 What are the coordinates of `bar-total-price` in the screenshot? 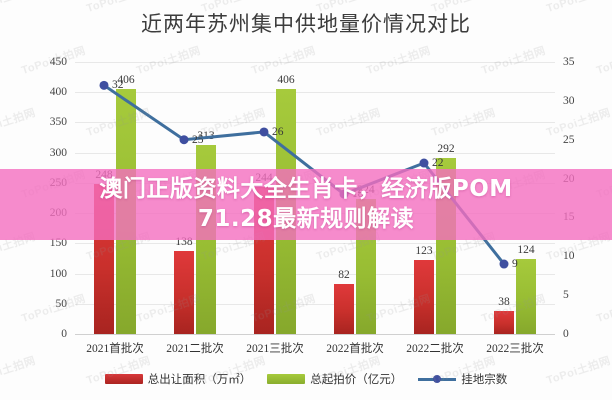 It's located at (526, 296).